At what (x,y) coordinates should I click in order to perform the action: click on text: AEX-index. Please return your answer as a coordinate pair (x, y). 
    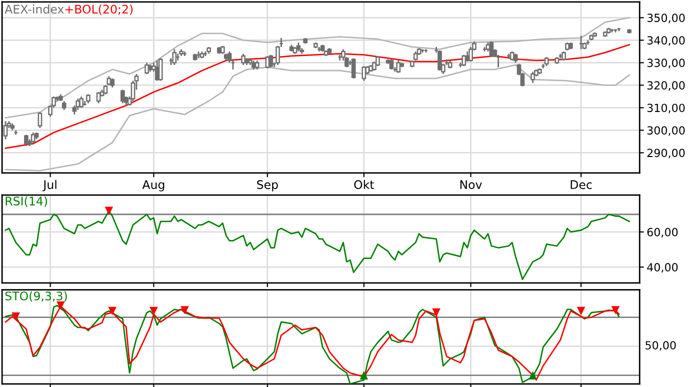
    Looking at the image, I should click on (34, 9).